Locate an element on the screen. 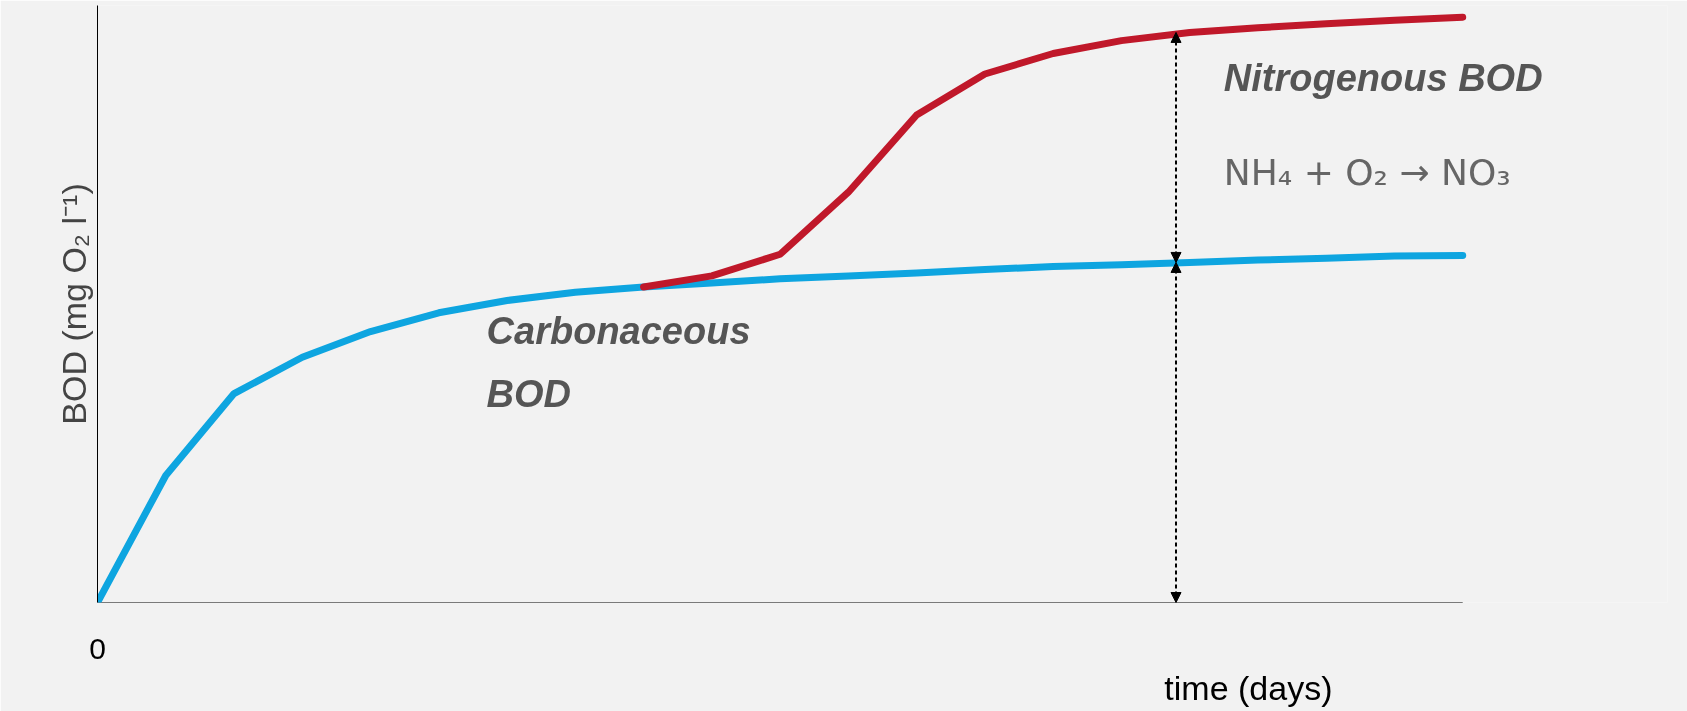  text: 0 is located at coordinates (97, 648).